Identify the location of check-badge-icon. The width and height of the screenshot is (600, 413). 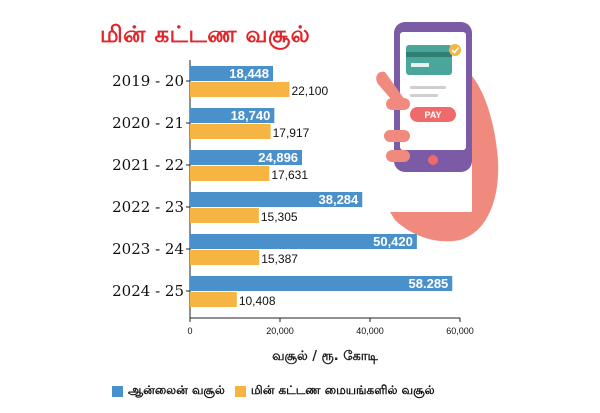
(455, 50).